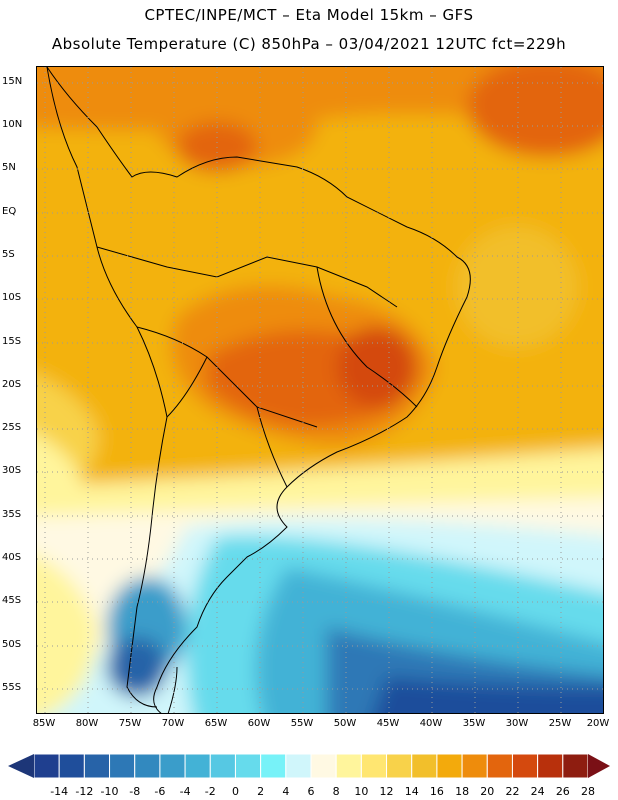 This screenshot has width=618, height=800. I want to click on colorbar-tick-label: 8, so click(336, 791).